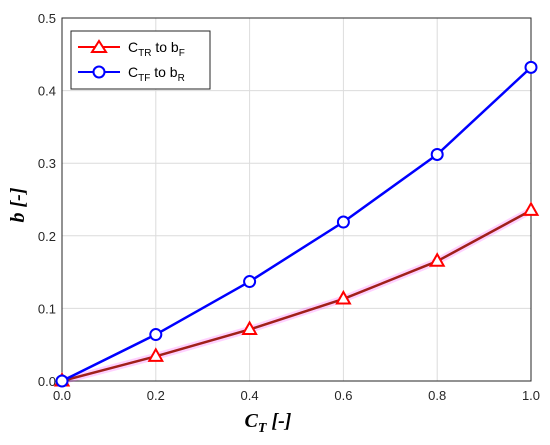 The height and width of the screenshot is (445, 550). I want to click on y-tick-label: 0.1, so click(47, 308).